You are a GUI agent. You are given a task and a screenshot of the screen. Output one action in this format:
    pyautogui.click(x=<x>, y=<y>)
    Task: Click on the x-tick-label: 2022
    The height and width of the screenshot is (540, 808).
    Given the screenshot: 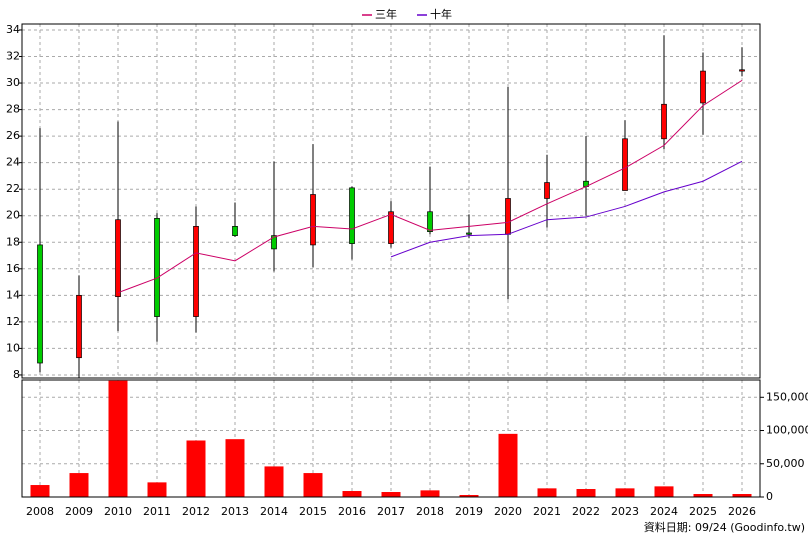 What is the action you would take?
    pyautogui.click(x=586, y=511)
    